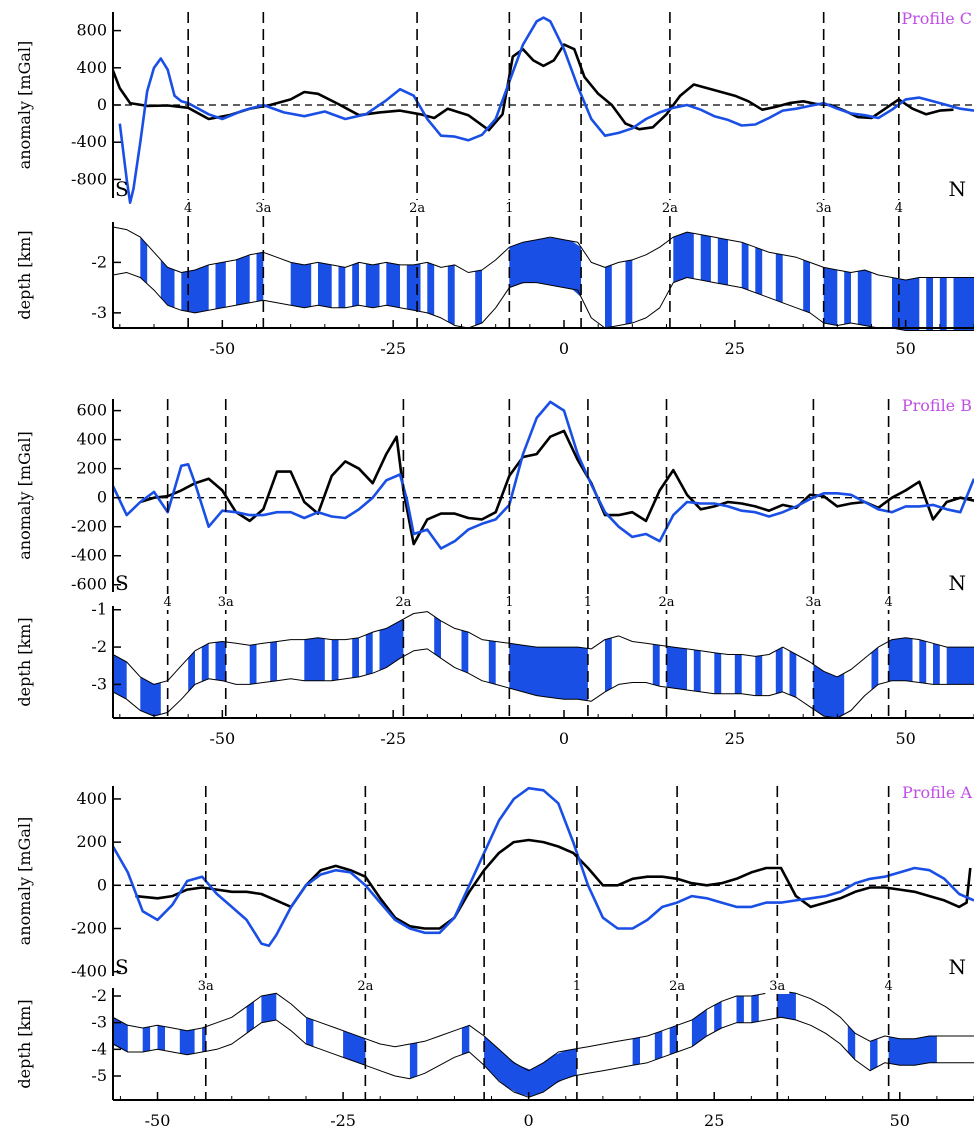 This screenshot has width=974, height=1141. What do you see at coordinates (936, 18) in the screenshot?
I see `profile-title: Profile C` at bounding box center [936, 18].